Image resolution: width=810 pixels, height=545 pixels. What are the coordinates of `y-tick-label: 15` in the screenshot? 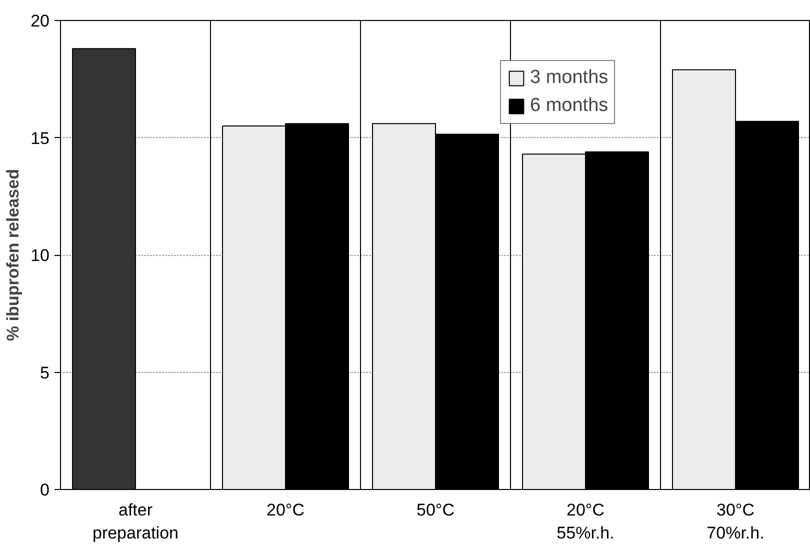 It's located at (40, 138).